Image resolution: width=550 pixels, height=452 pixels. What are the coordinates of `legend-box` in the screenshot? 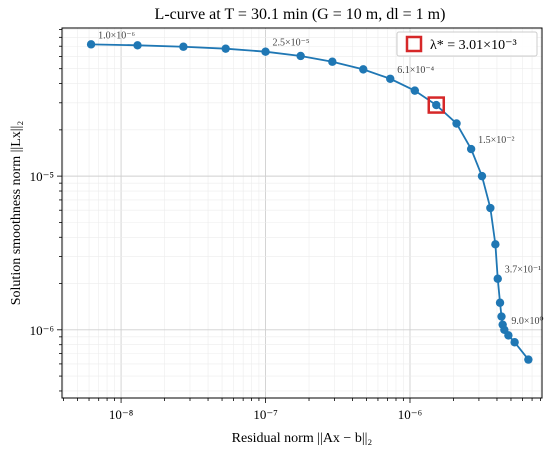 It's located at (467, 44).